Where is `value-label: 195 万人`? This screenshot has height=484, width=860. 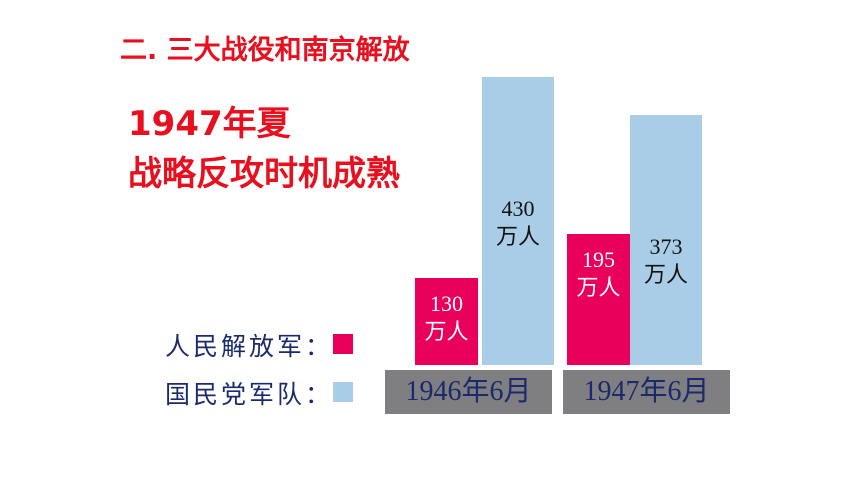
value-label: 195 万人 is located at coordinates (598, 274).